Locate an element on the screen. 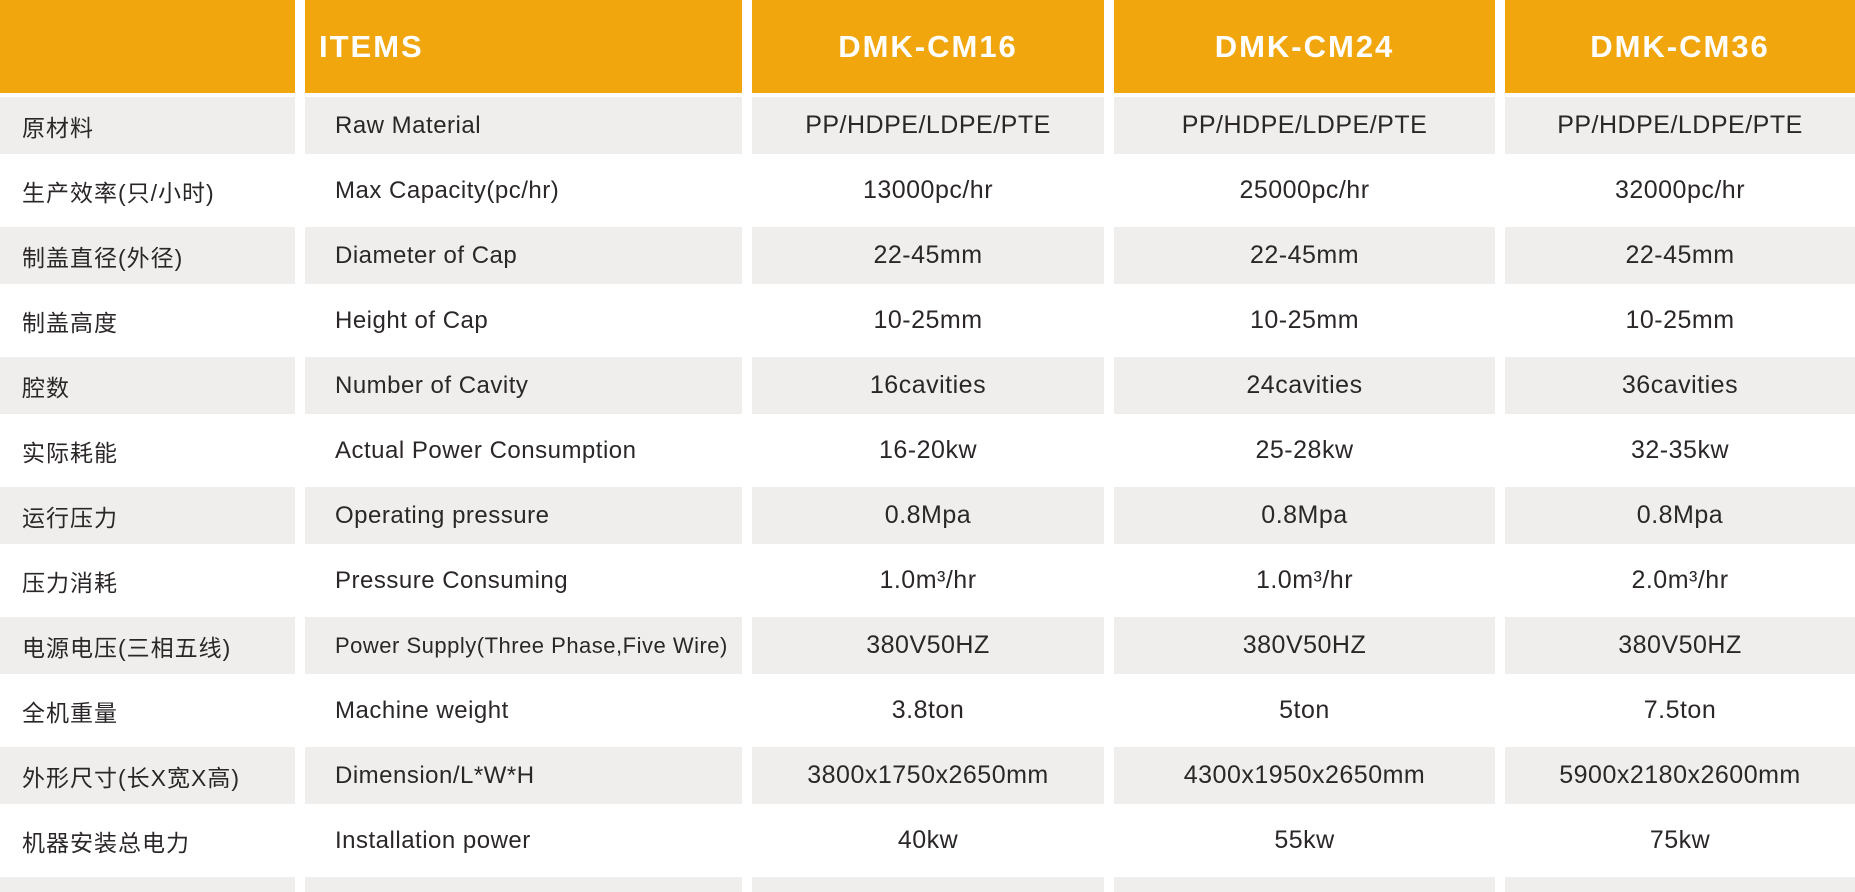 This screenshot has width=1855, height=892. value-dmk-cm16: 0.8Mpa is located at coordinates (928, 515).